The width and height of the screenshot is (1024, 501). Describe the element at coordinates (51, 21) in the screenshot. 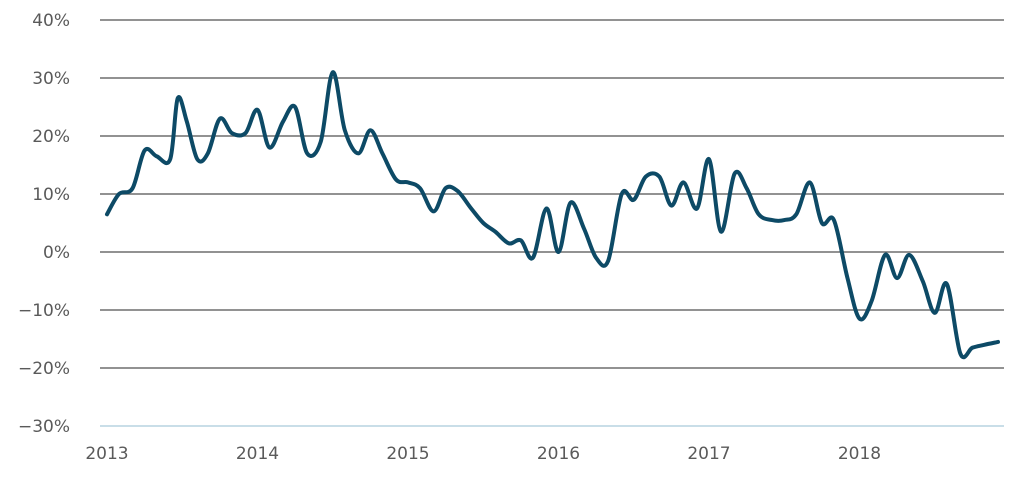

I see `y-tick-label: 40%` at that location.